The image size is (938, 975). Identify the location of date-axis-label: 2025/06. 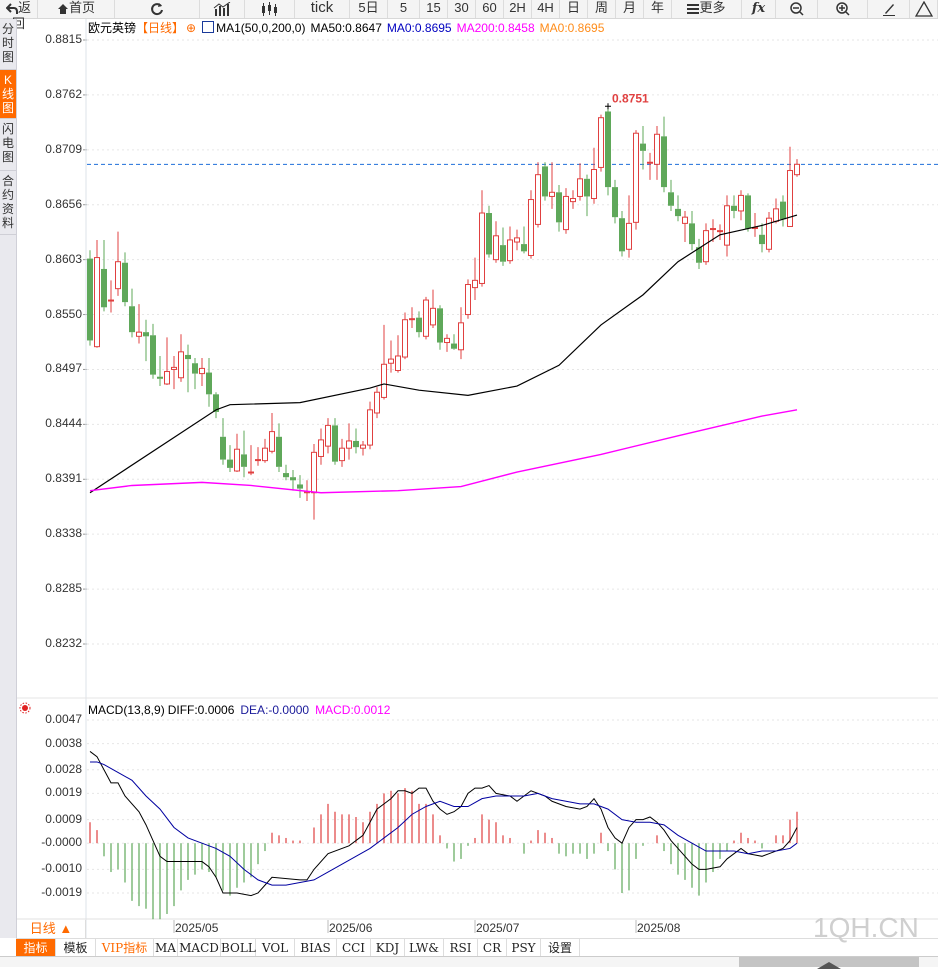
(351, 928).